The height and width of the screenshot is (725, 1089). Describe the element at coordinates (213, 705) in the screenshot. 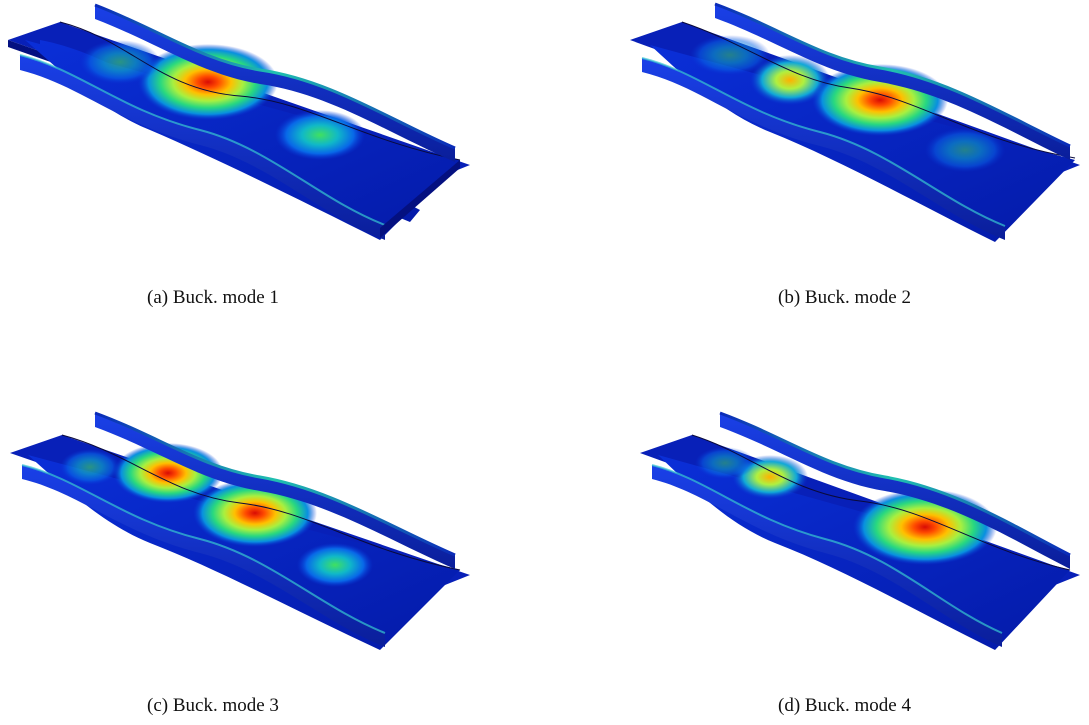

I see `subfigure-c-caption: (c) Buck. mode 3` at that location.